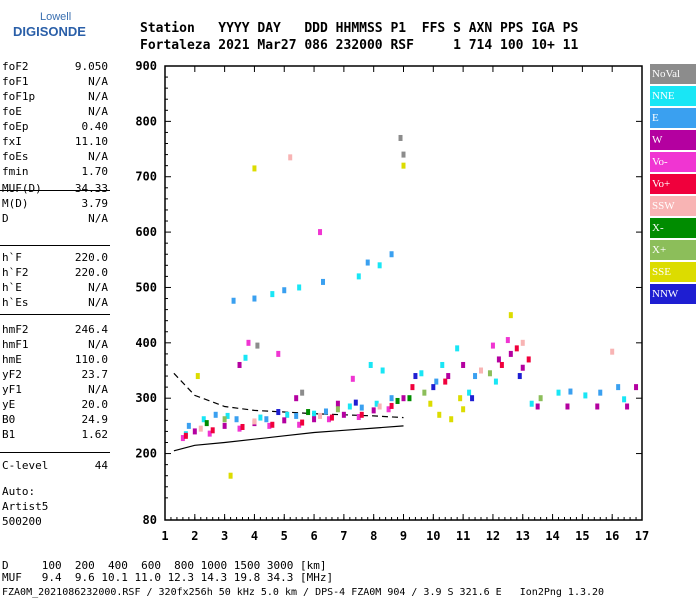 This screenshot has height=600, width=700. I want to click on legend-item-x-: X-, so click(673, 228).